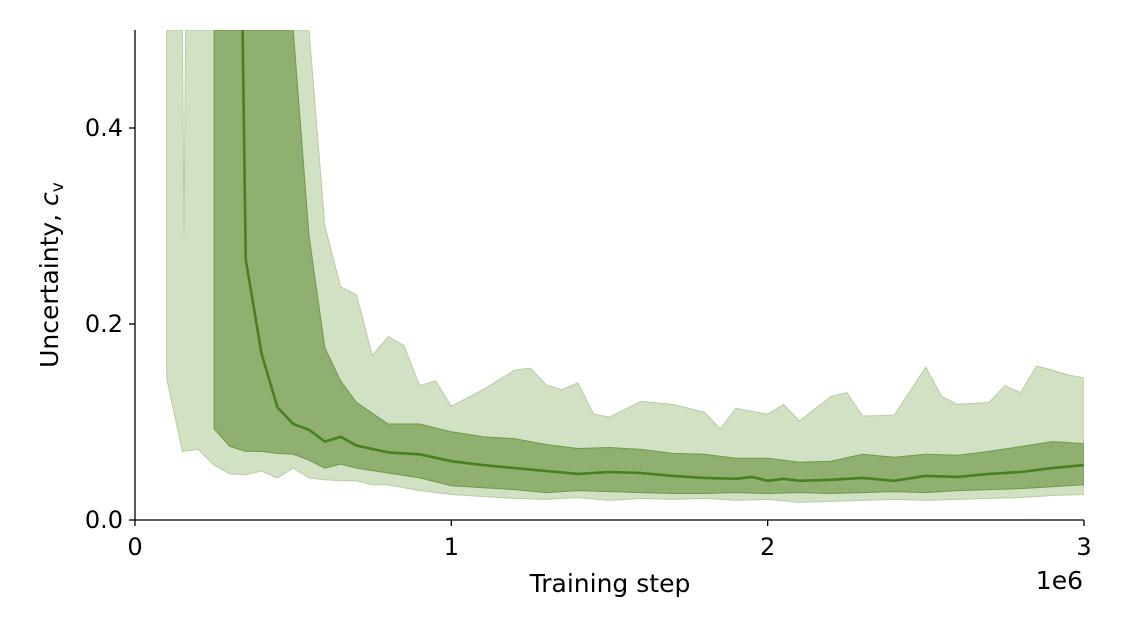  I want to click on x-tick-label: 2, so click(767, 547).